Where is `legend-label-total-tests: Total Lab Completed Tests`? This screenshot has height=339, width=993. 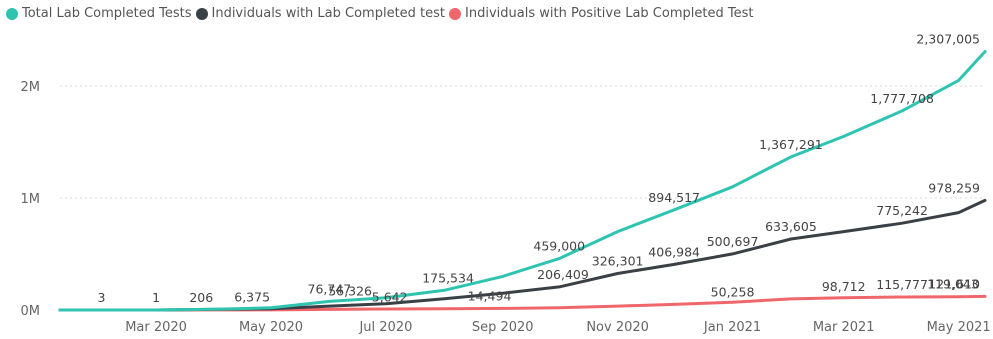
legend-label-total-tests: Total Lab Completed Tests is located at coordinates (107, 13).